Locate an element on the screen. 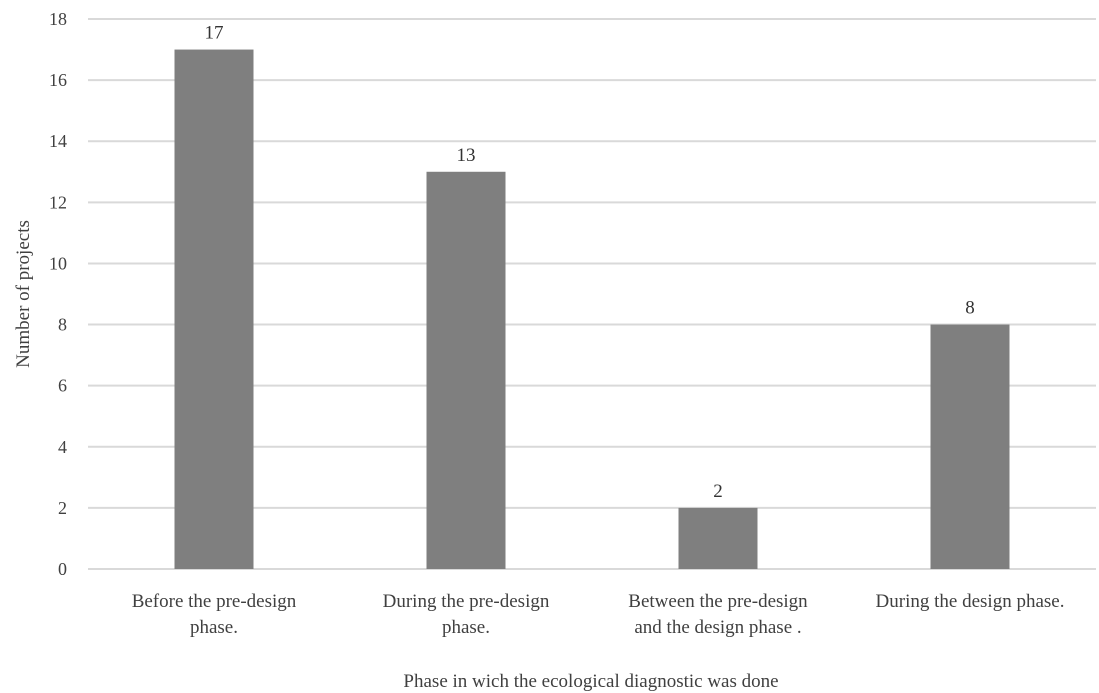 The image size is (1099, 693). y-tick-label: 18 is located at coordinates (58, 19).